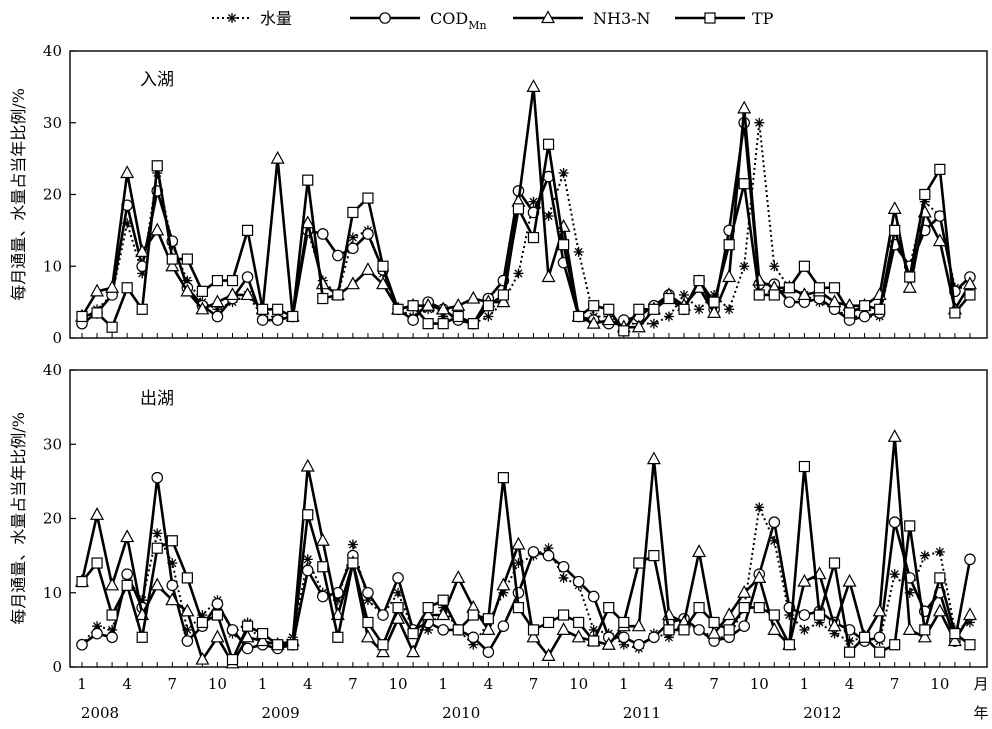  What do you see at coordinates (724, 18) in the screenshot?
I see `legend-entry-tp: TP` at bounding box center [724, 18].